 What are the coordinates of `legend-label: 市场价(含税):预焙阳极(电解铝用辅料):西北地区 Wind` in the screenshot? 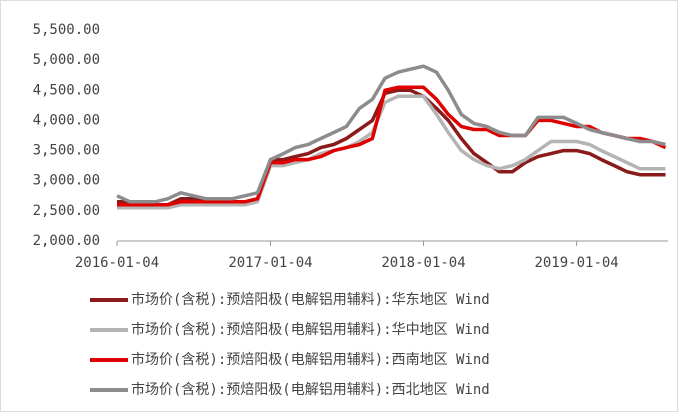 It's located at (310, 389).